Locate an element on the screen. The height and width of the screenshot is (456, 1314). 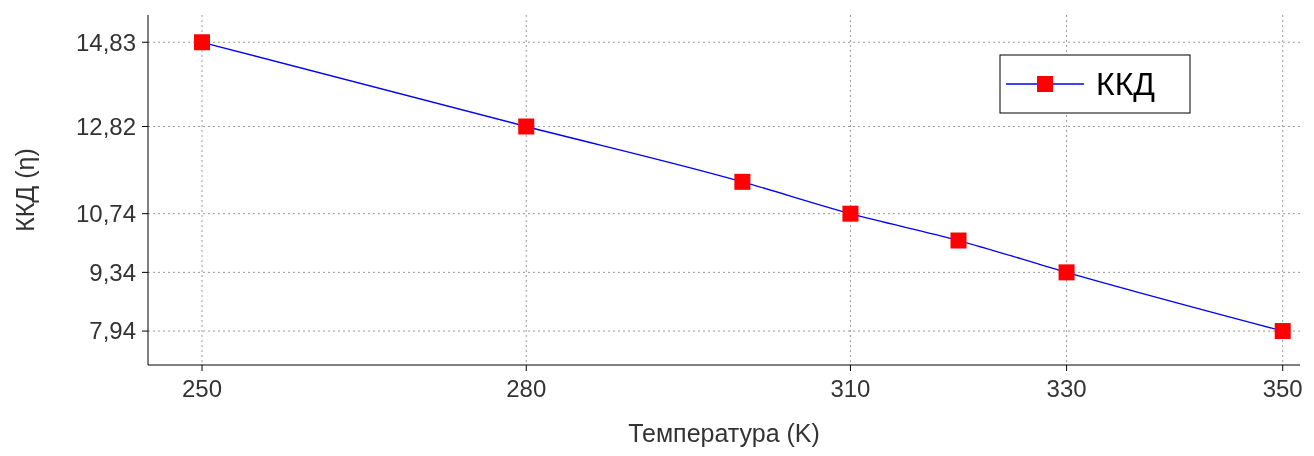
x-tick-label: 280 is located at coordinates (526, 388).